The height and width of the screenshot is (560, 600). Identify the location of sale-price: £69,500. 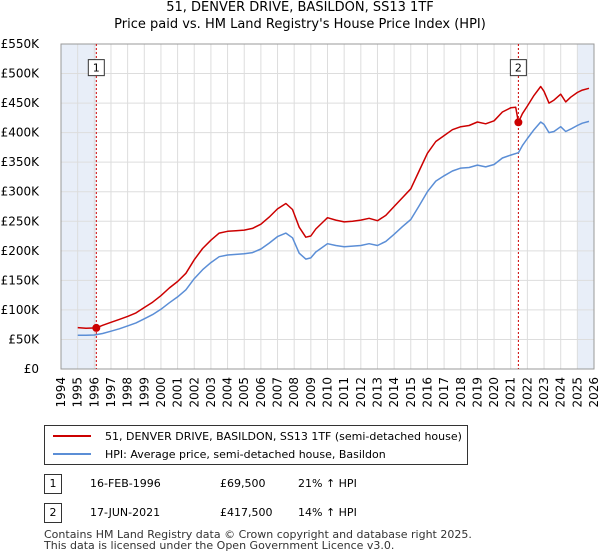
(243, 483).